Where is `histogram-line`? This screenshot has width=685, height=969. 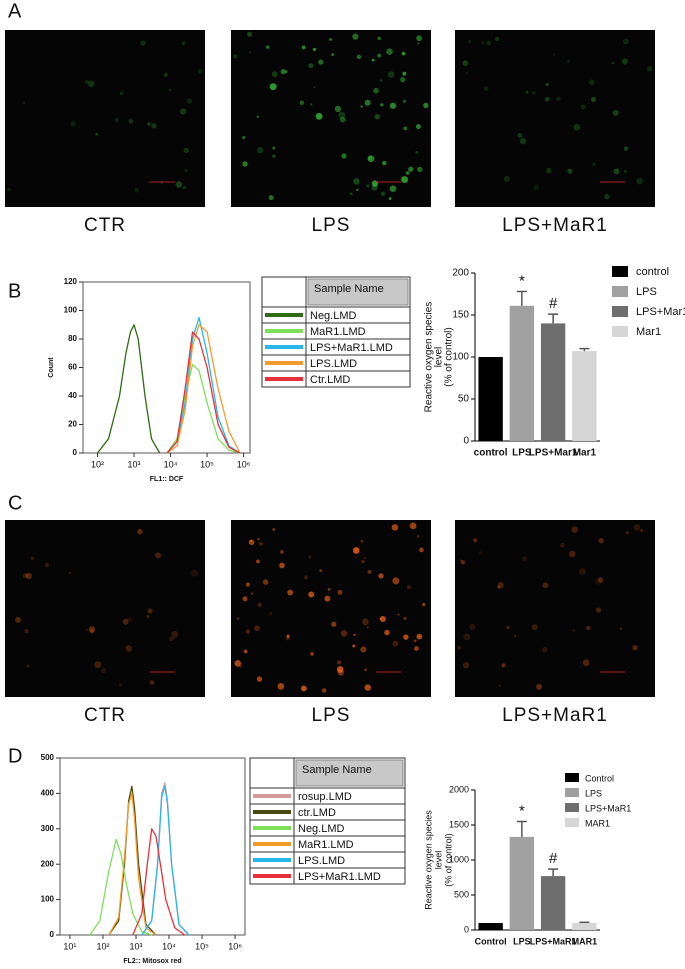
histogram-line is located at coordinates (203, 392).